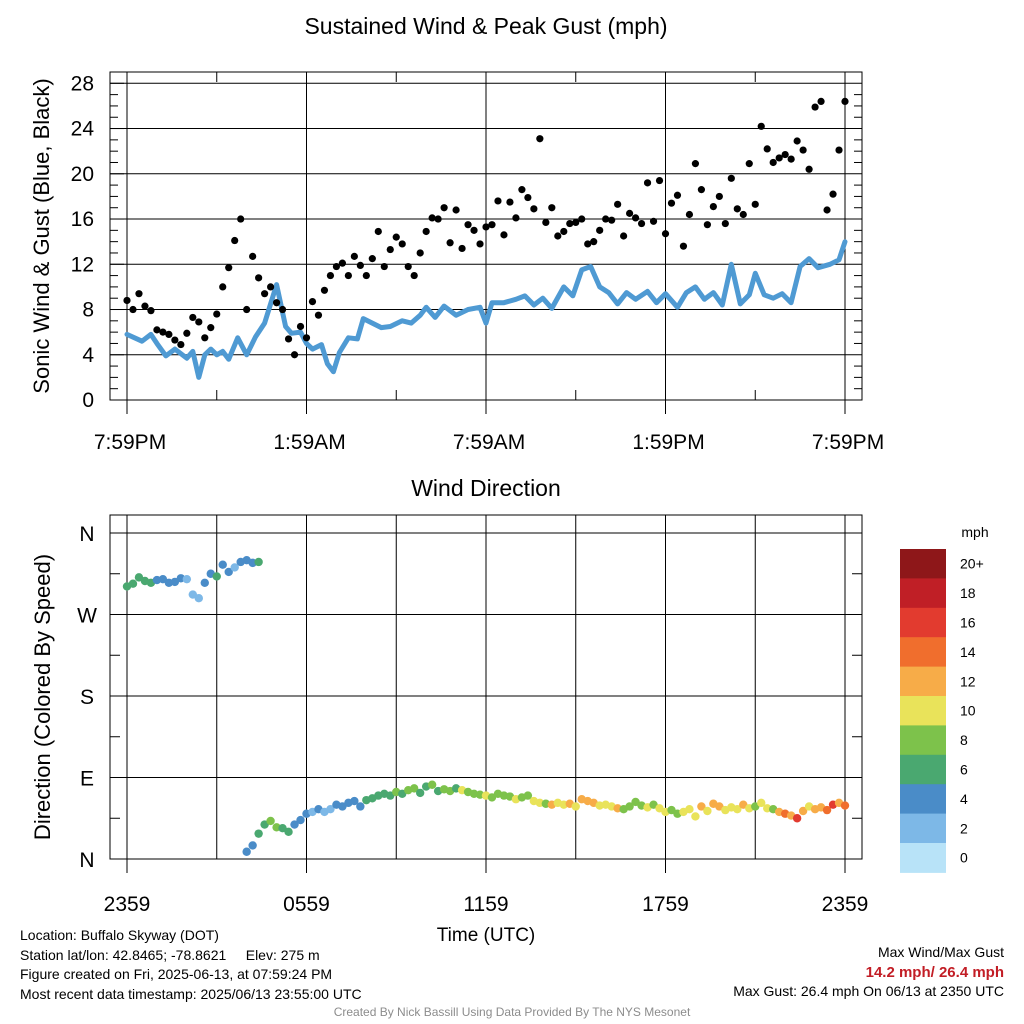  What do you see at coordinates (486, 904) in the screenshot?
I see `bottom-chart-x-tick-labels: 2359 0559 1159 1759 2359` at bounding box center [486, 904].